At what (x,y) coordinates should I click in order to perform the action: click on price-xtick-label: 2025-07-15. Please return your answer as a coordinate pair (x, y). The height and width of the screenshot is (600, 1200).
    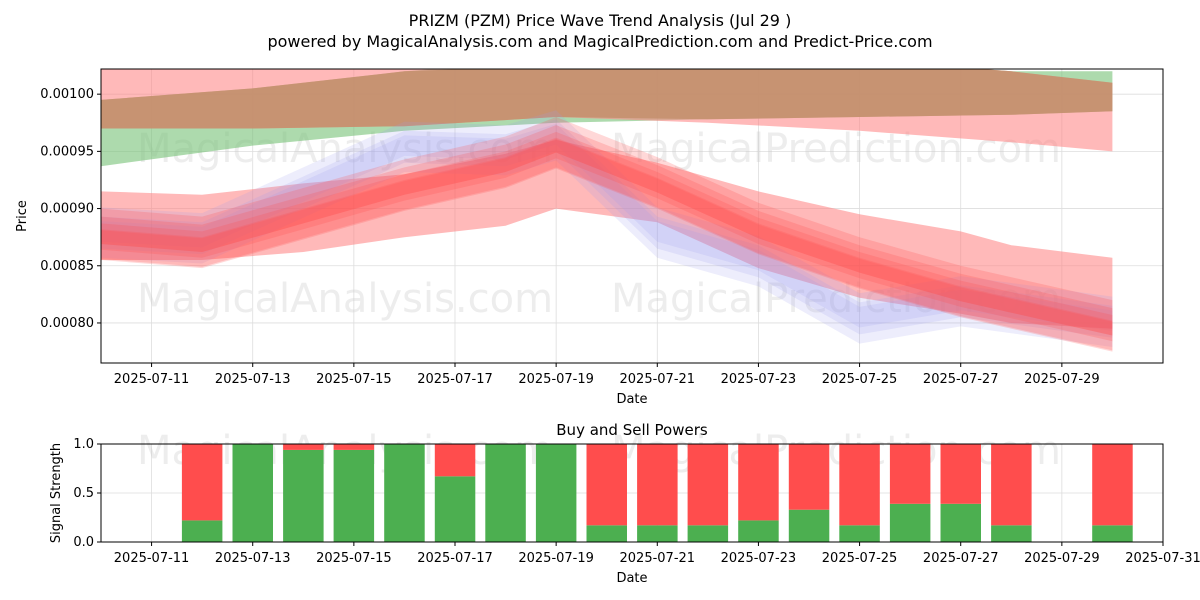
    Looking at the image, I should click on (354, 379).